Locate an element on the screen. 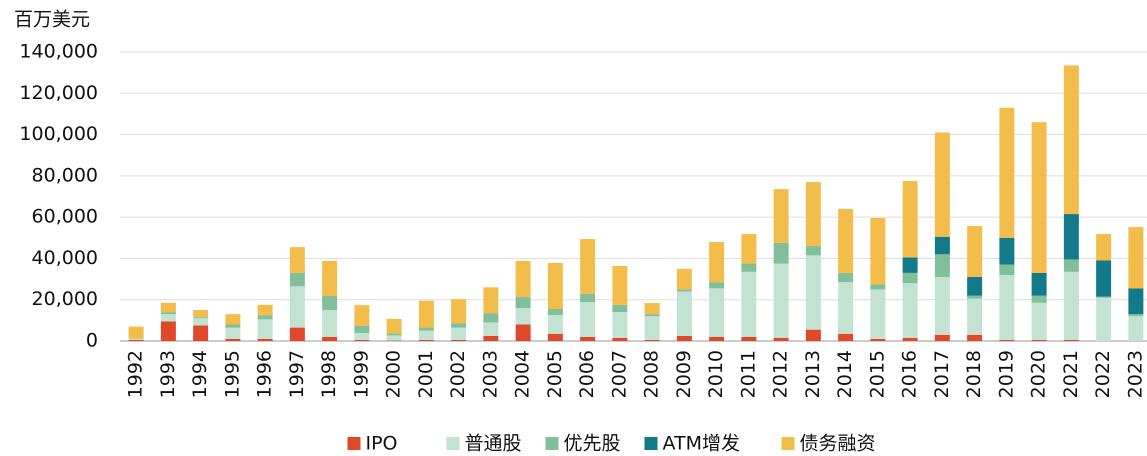  x-tick-label: 2015 is located at coordinates (877, 374).